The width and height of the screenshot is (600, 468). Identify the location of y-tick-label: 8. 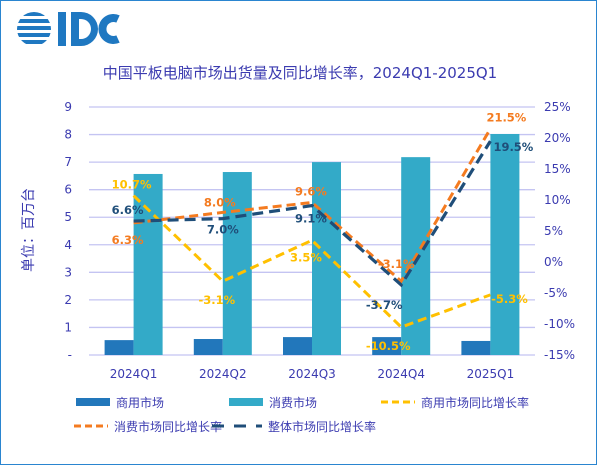
(68, 135).